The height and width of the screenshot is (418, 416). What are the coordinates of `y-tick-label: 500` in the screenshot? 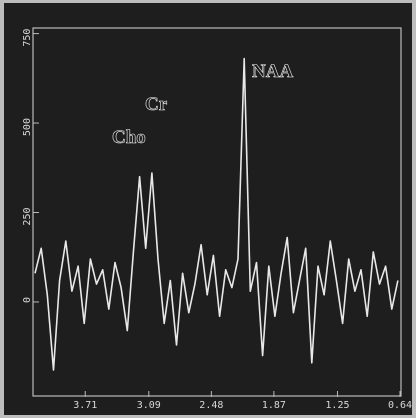 It's located at (27, 127).